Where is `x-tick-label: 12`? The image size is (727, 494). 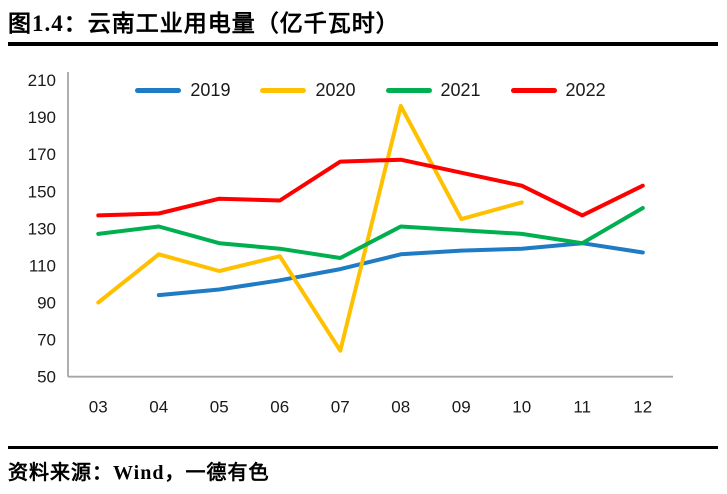
x-tick-label: 12 is located at coordinates (642, 407).